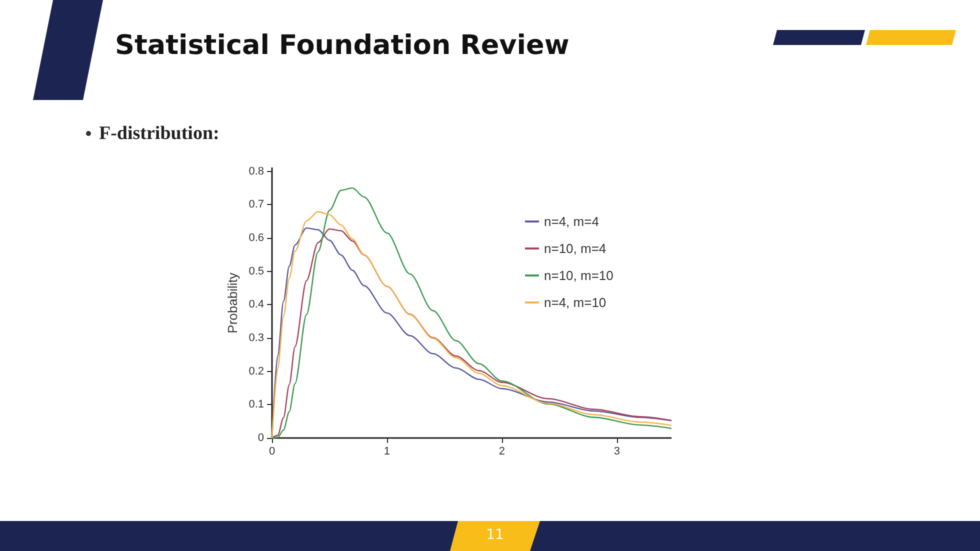 The image size is (980, 551). What do you see at coordinates (495, 535) in the screenshot?
I see `text: 11` at bounding box center [495, 535].